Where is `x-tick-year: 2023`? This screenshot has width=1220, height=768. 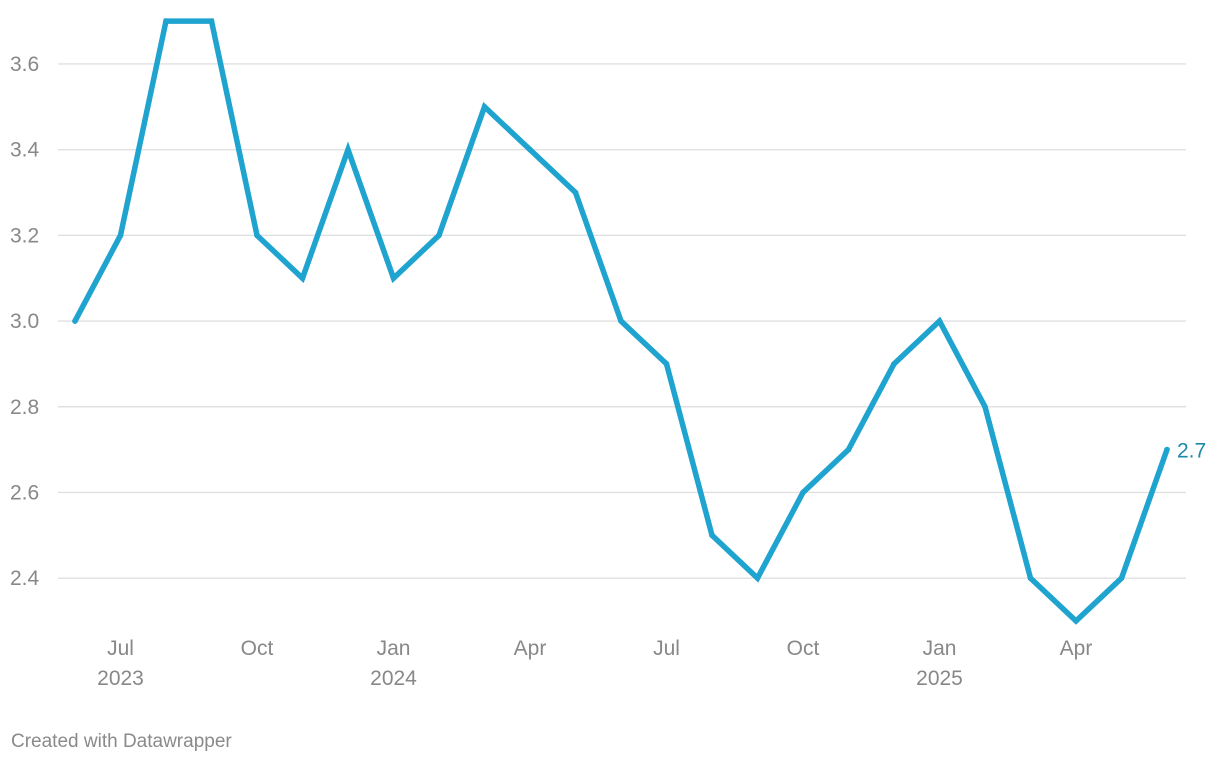
x-tick-year: 2023 is located at coordinates (120, 678).